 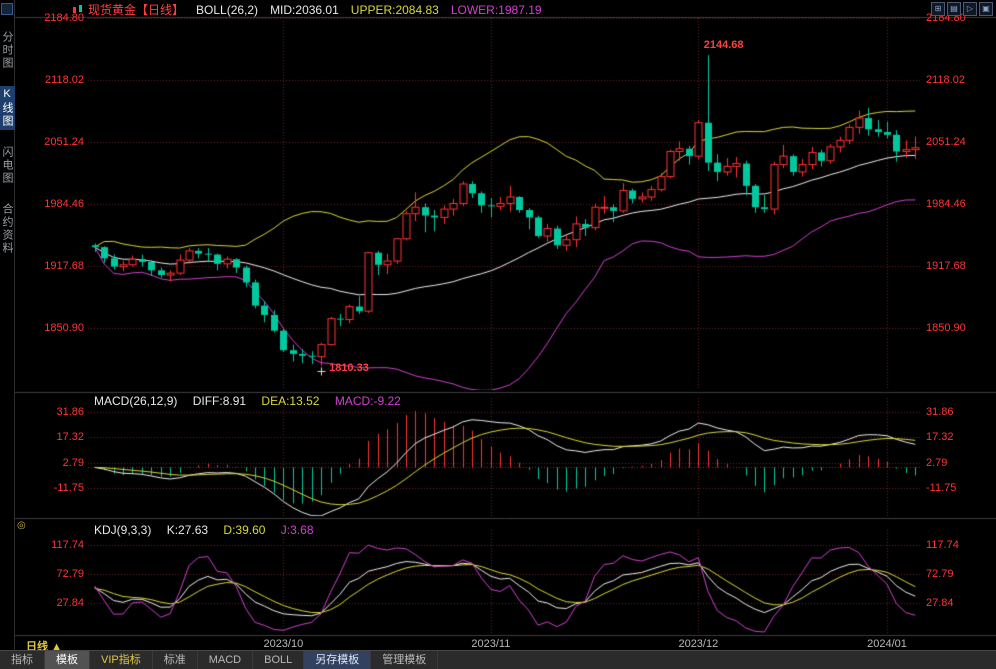 What do you see at coordinates (67, 545) in the screenshot?
I see `kdj-axis-tick-left: 117.74` at bounding box center [67, 545].